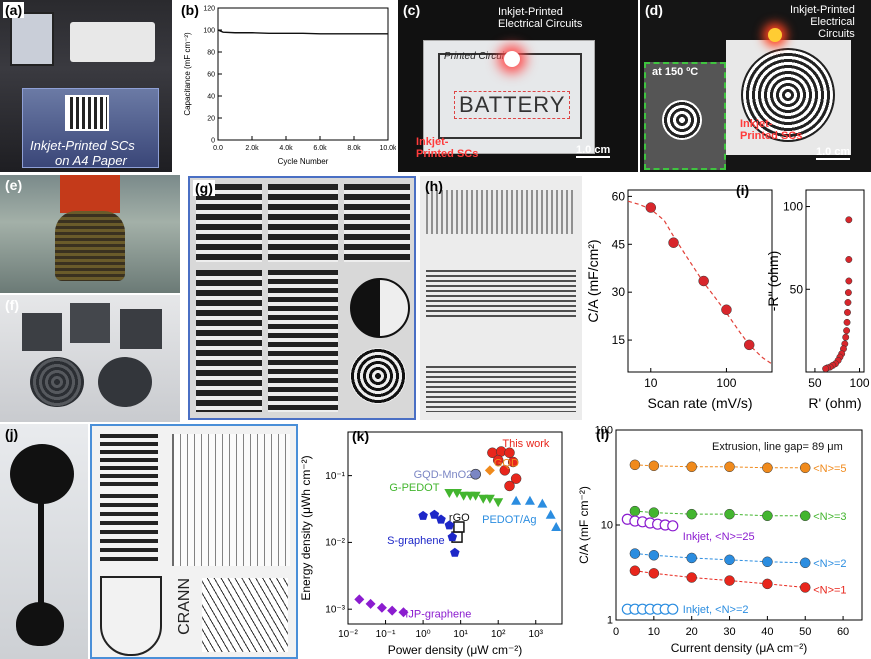 The width and height of the screenshot is (871, 659). I want to click on panel-f-photo: (f), so click(90, 358).